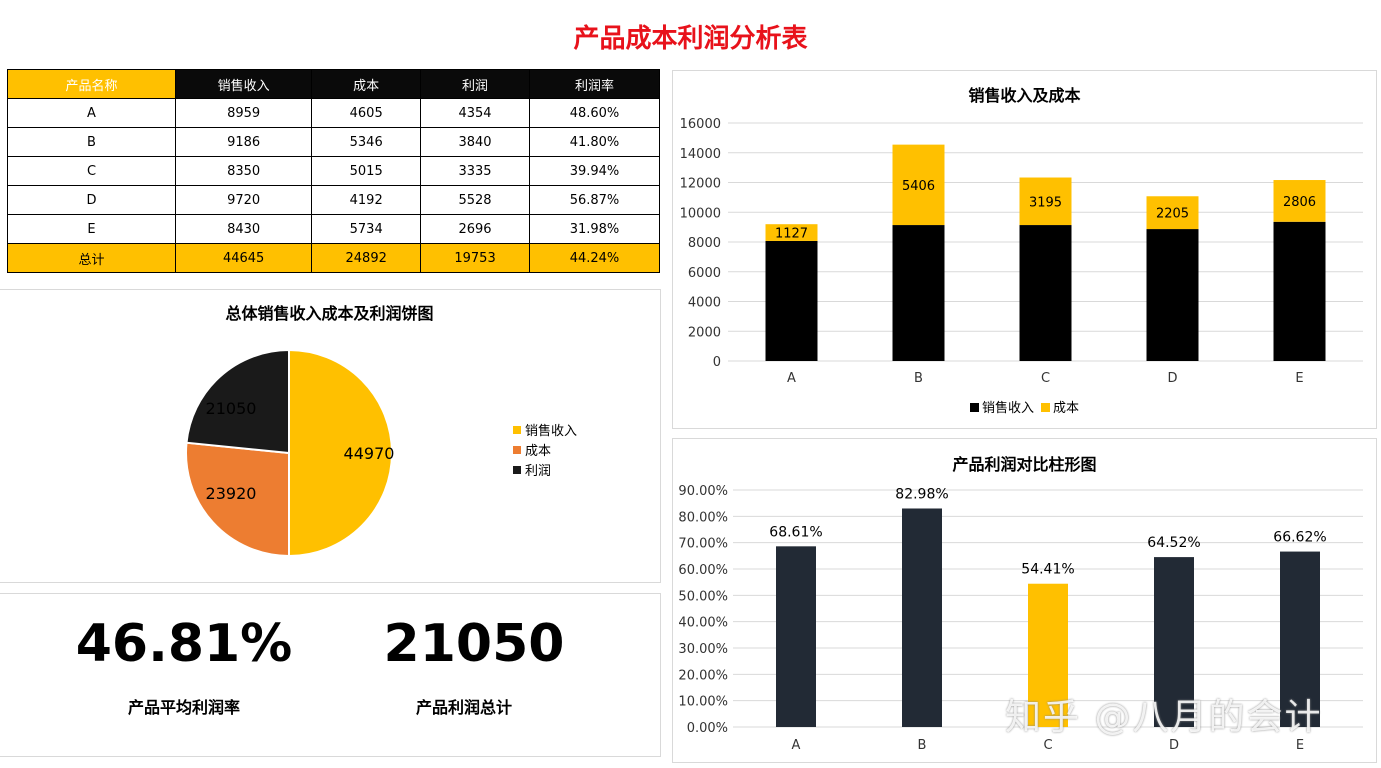  I want to click on table-cell: 44645, so click(243, 258).